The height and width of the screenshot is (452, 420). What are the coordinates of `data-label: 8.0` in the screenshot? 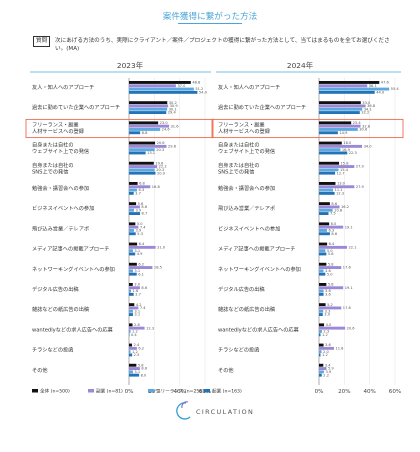 It's located at (144, 375).